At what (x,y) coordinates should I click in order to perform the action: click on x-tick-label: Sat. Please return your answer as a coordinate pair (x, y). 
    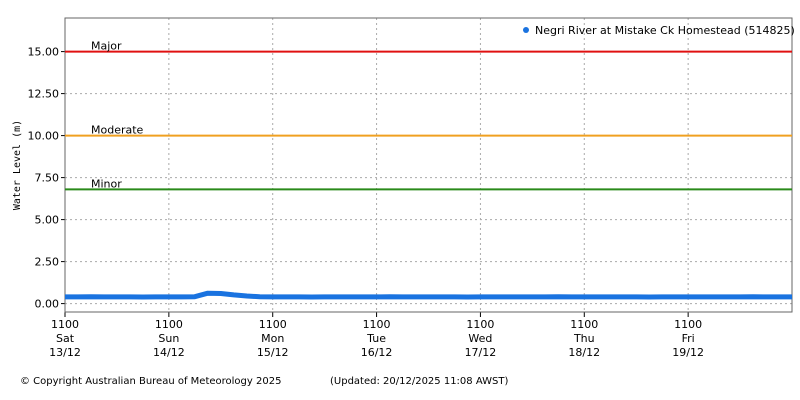
    Looking at the image, I should click on (65, 338).